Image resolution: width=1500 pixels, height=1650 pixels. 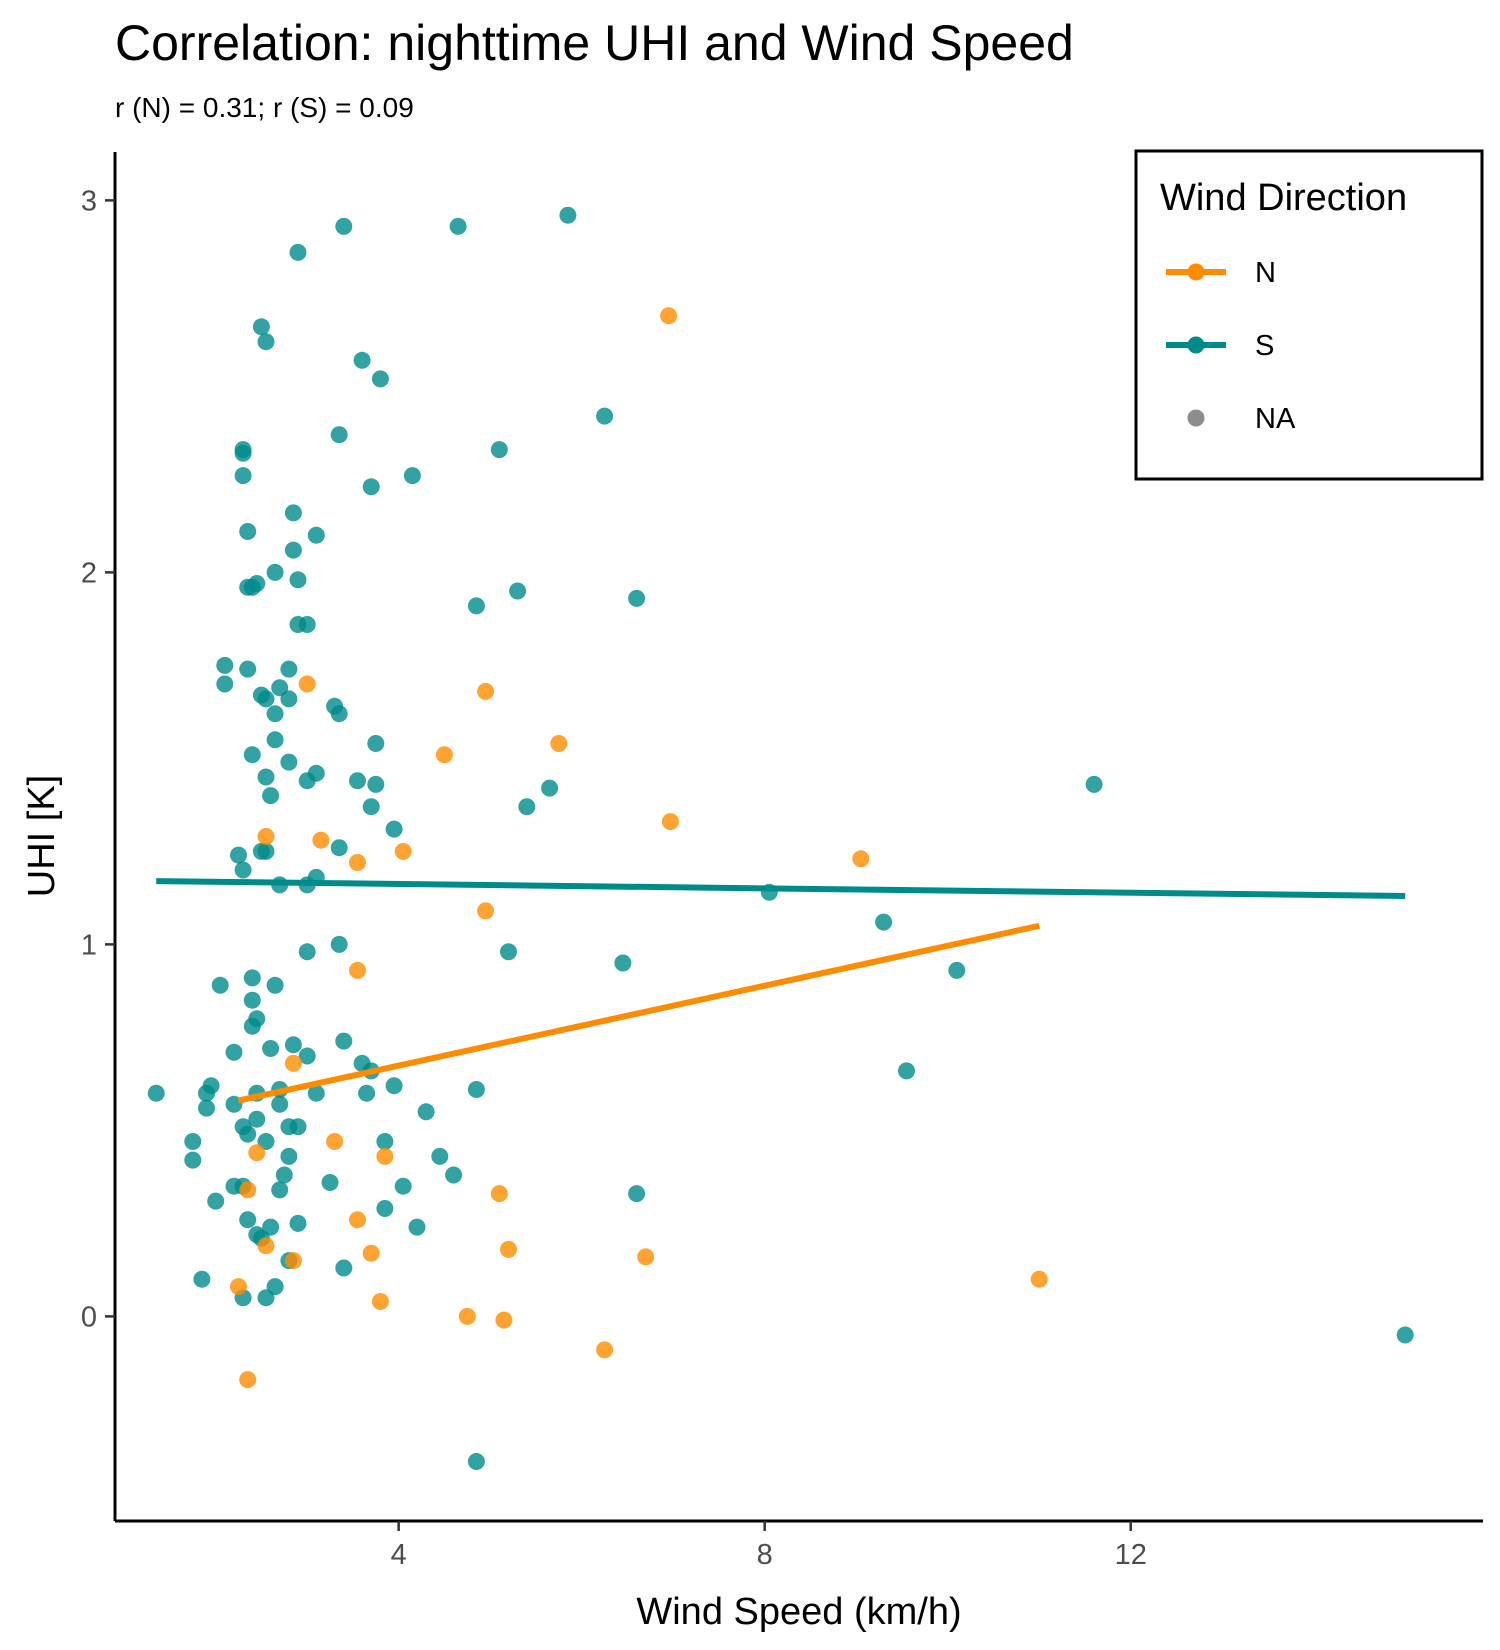 What do you see at coordinates (1309, 315) in the screenshot?
I see `legend: Wind Direction N S NA` at bounding box center [1309, 315].